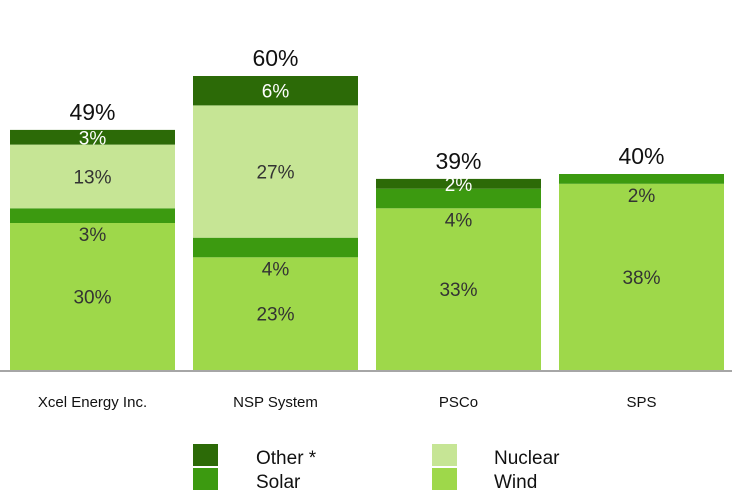  What do you see at coordinates (444, 479) in the screenshot?
I see `legend-swatch-wind` at bounding box center [444, 479].